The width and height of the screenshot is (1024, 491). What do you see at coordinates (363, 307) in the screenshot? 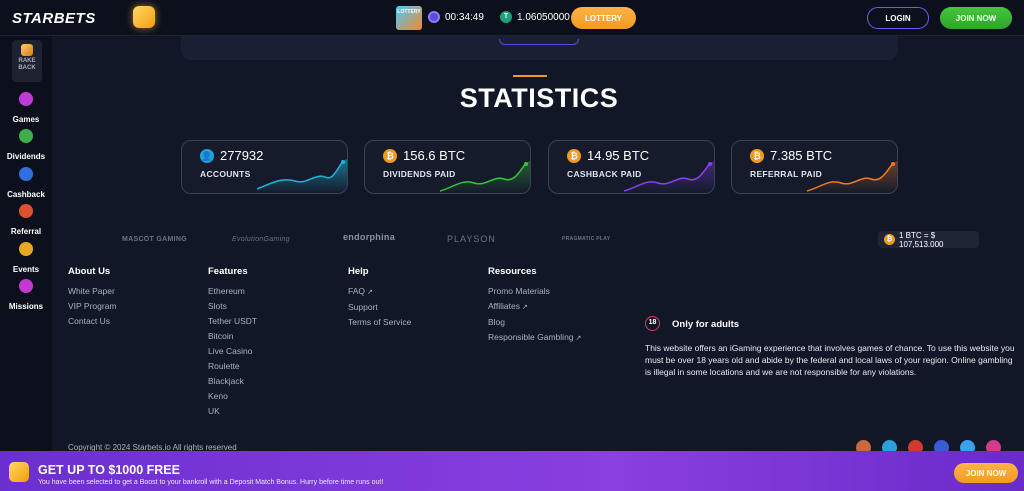
I see `footer-link-support: Support` at bounding box center [363, 307].